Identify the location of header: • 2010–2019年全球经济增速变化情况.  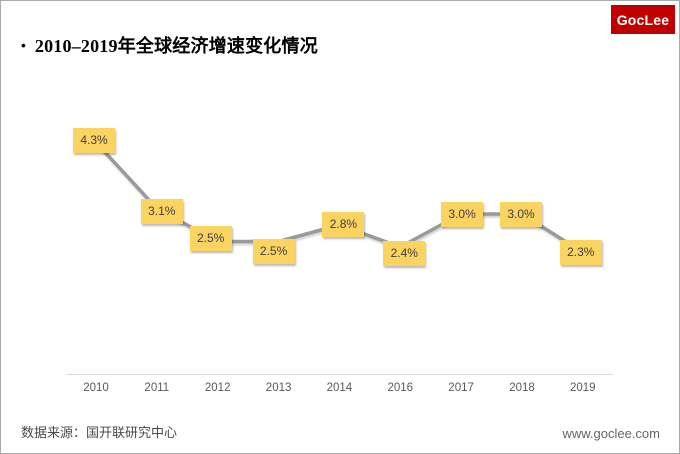
(169, 45).